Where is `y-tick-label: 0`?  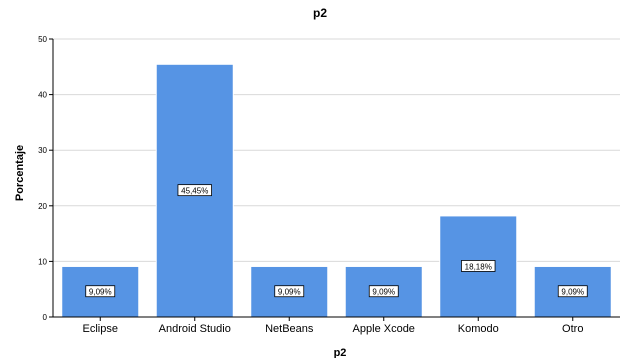 y-tick-label: 0 is located at coordinates (45, 317).